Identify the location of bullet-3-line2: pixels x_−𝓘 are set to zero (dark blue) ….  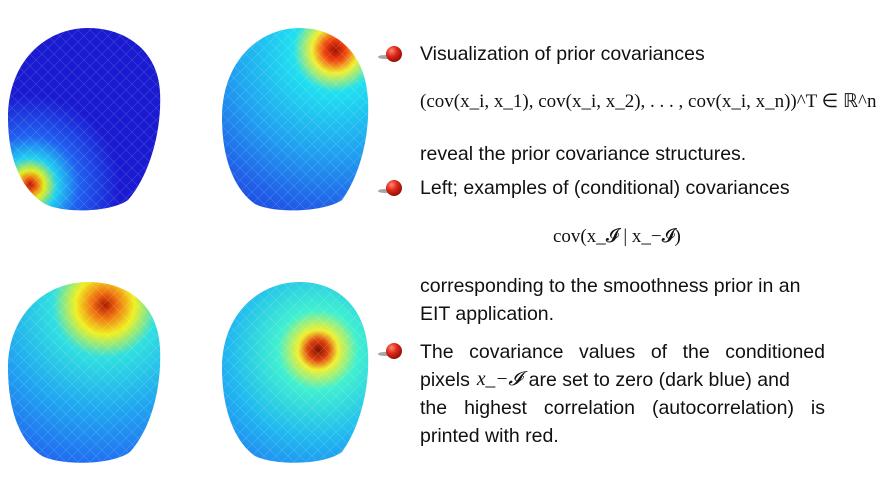
(622, 380).